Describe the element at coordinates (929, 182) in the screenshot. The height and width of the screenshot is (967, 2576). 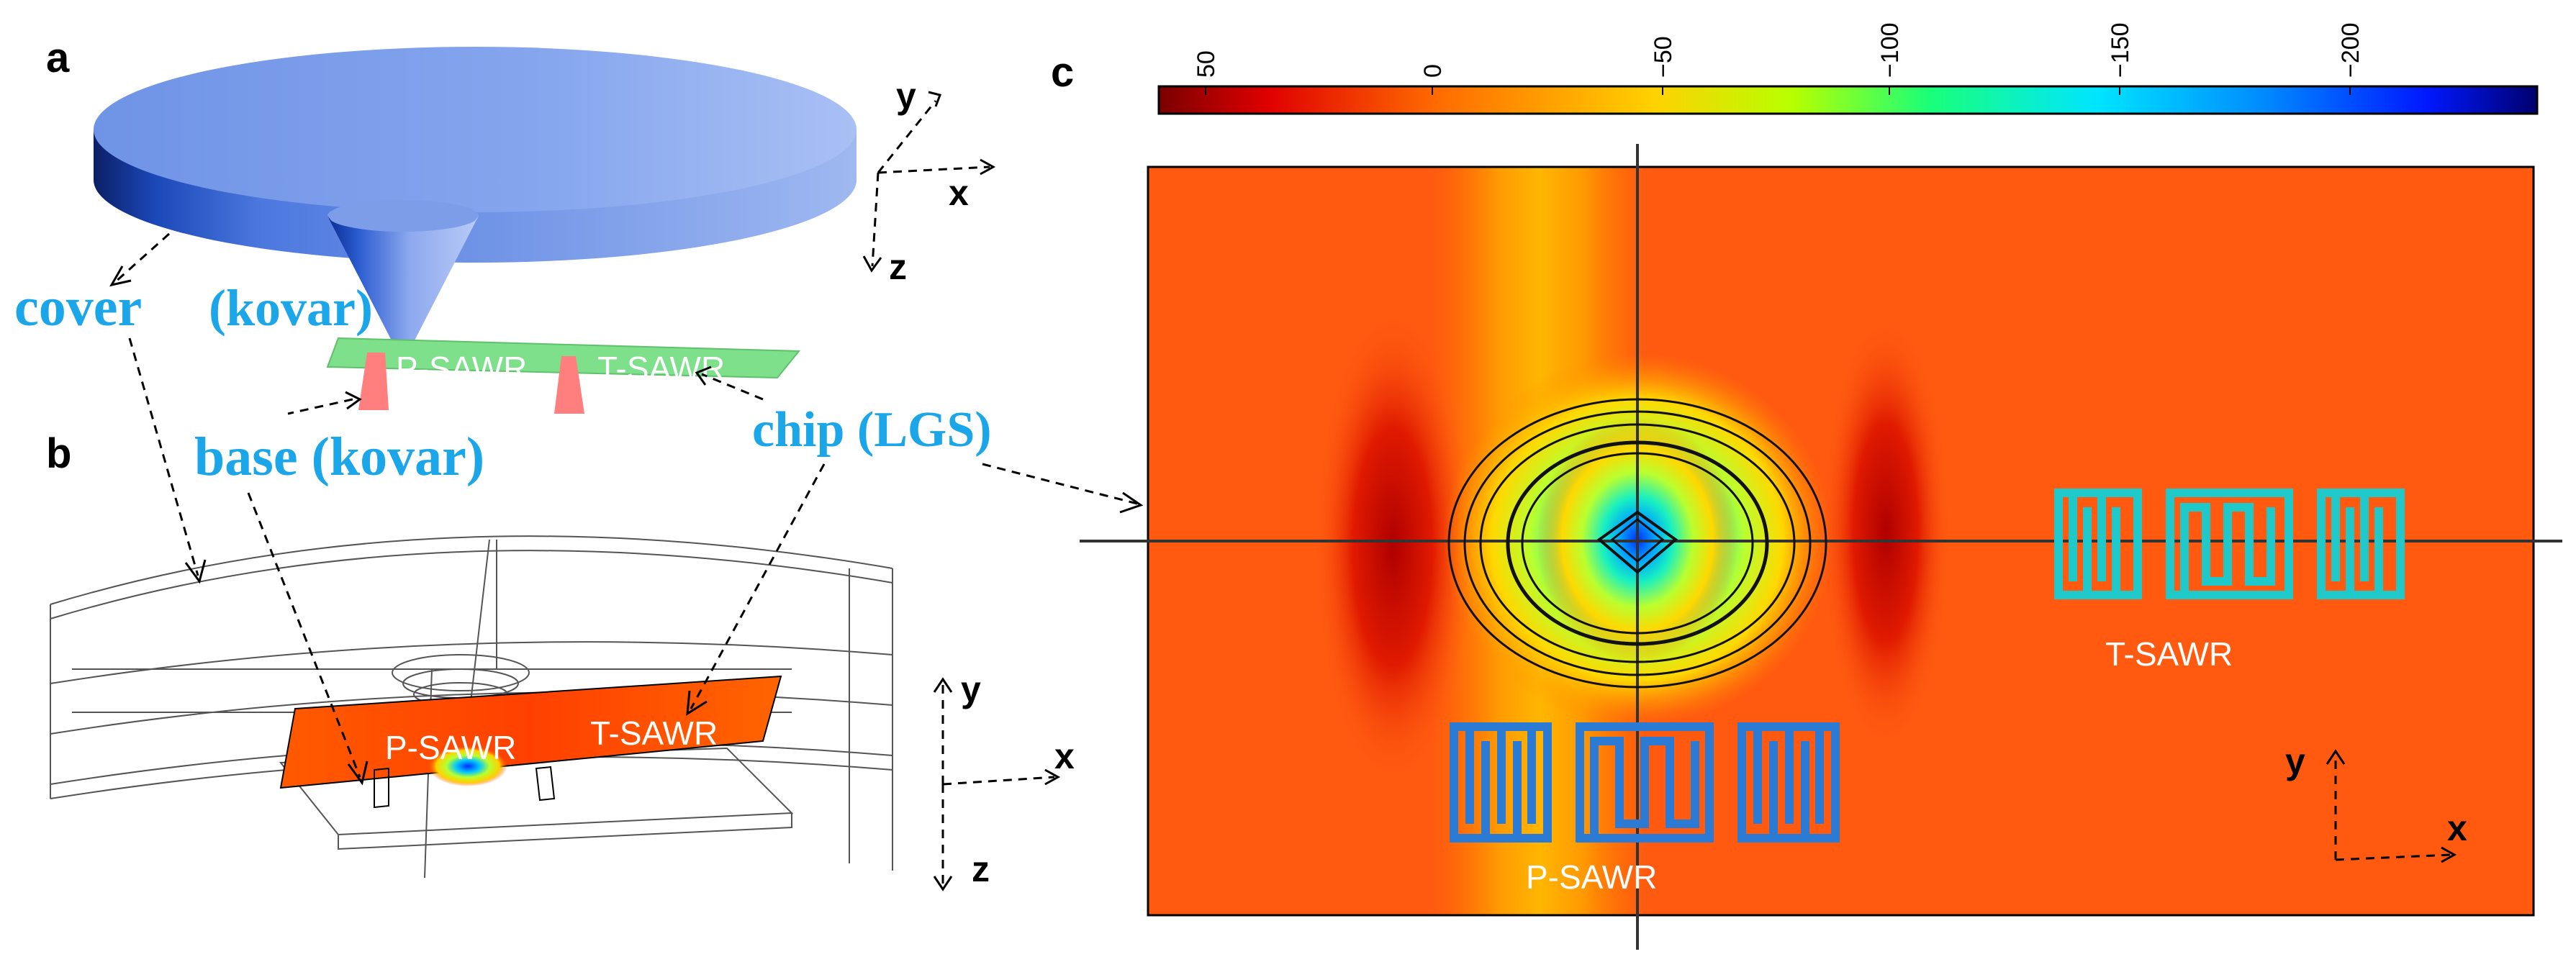
I see `axes-a` at that location.